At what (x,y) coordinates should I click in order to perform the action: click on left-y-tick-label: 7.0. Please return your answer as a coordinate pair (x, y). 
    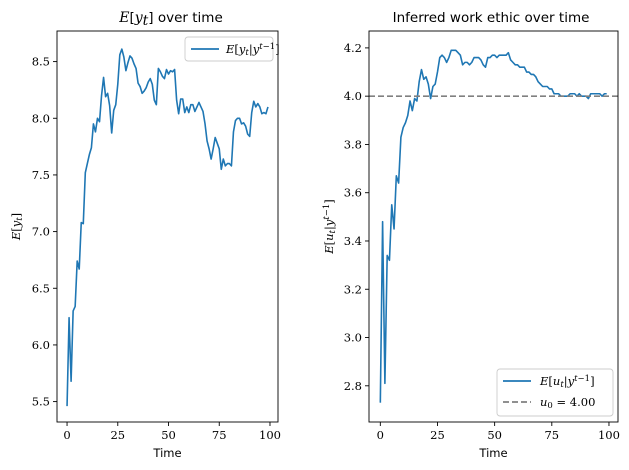
    Looking at the image, I should click on (41, 232).